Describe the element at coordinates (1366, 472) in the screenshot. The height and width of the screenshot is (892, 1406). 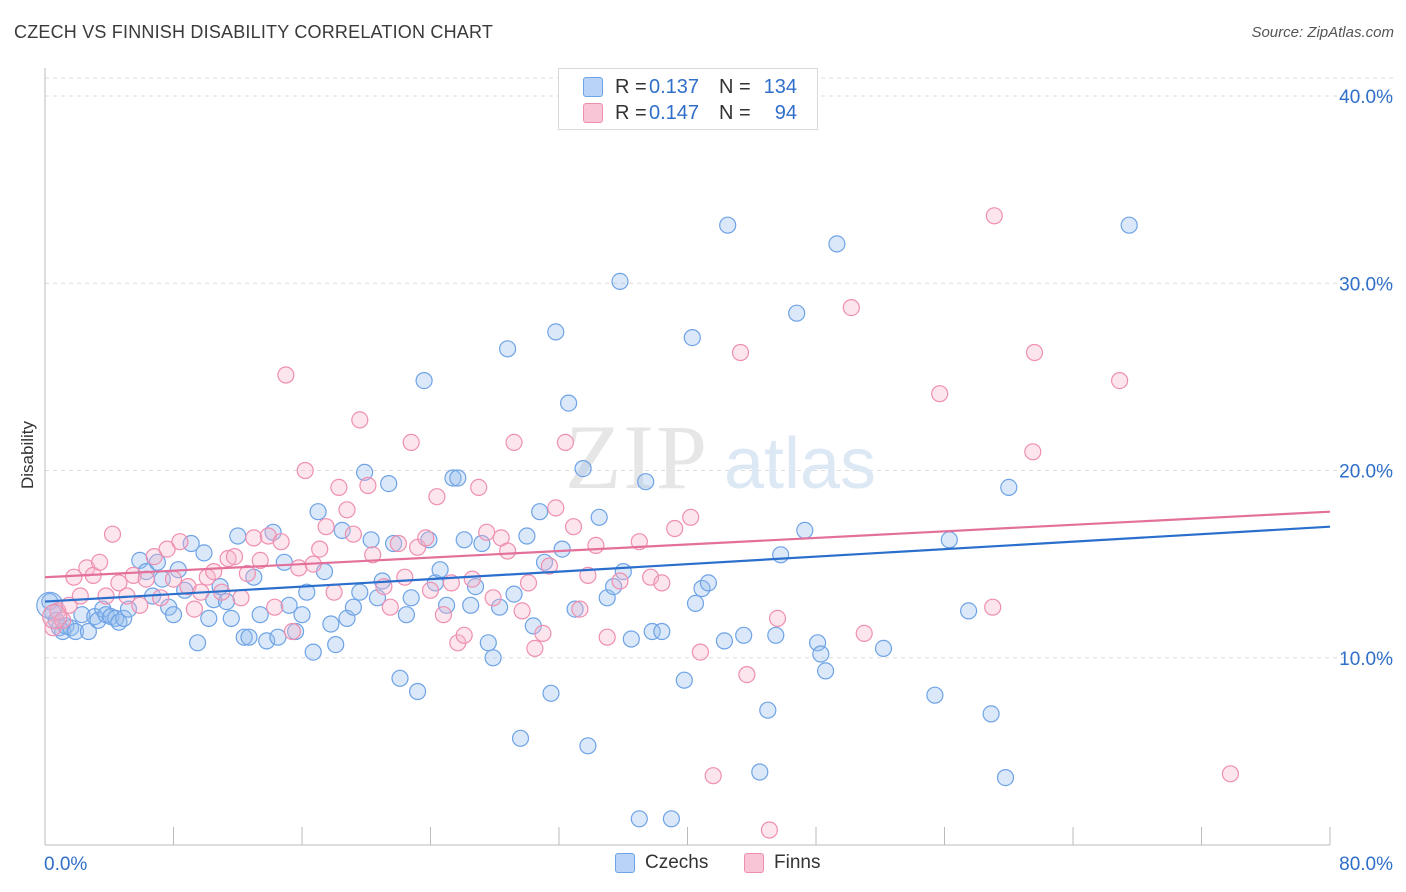
I see `y-tick-label: 20.0%` at that location.